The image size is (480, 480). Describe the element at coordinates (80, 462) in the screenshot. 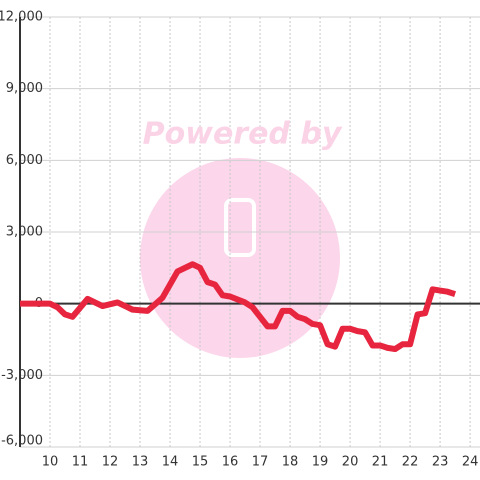

I see `x-tick-label: 11` at that location.